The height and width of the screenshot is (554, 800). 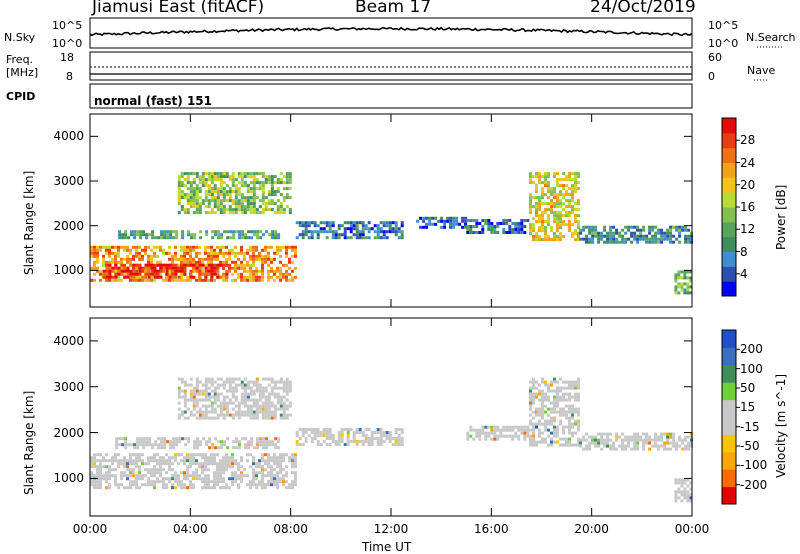 What do you see at coordinates (20, 37) in the screenshot?
I see `nsky-label: N.Sky` at bounding box center [20, 37].